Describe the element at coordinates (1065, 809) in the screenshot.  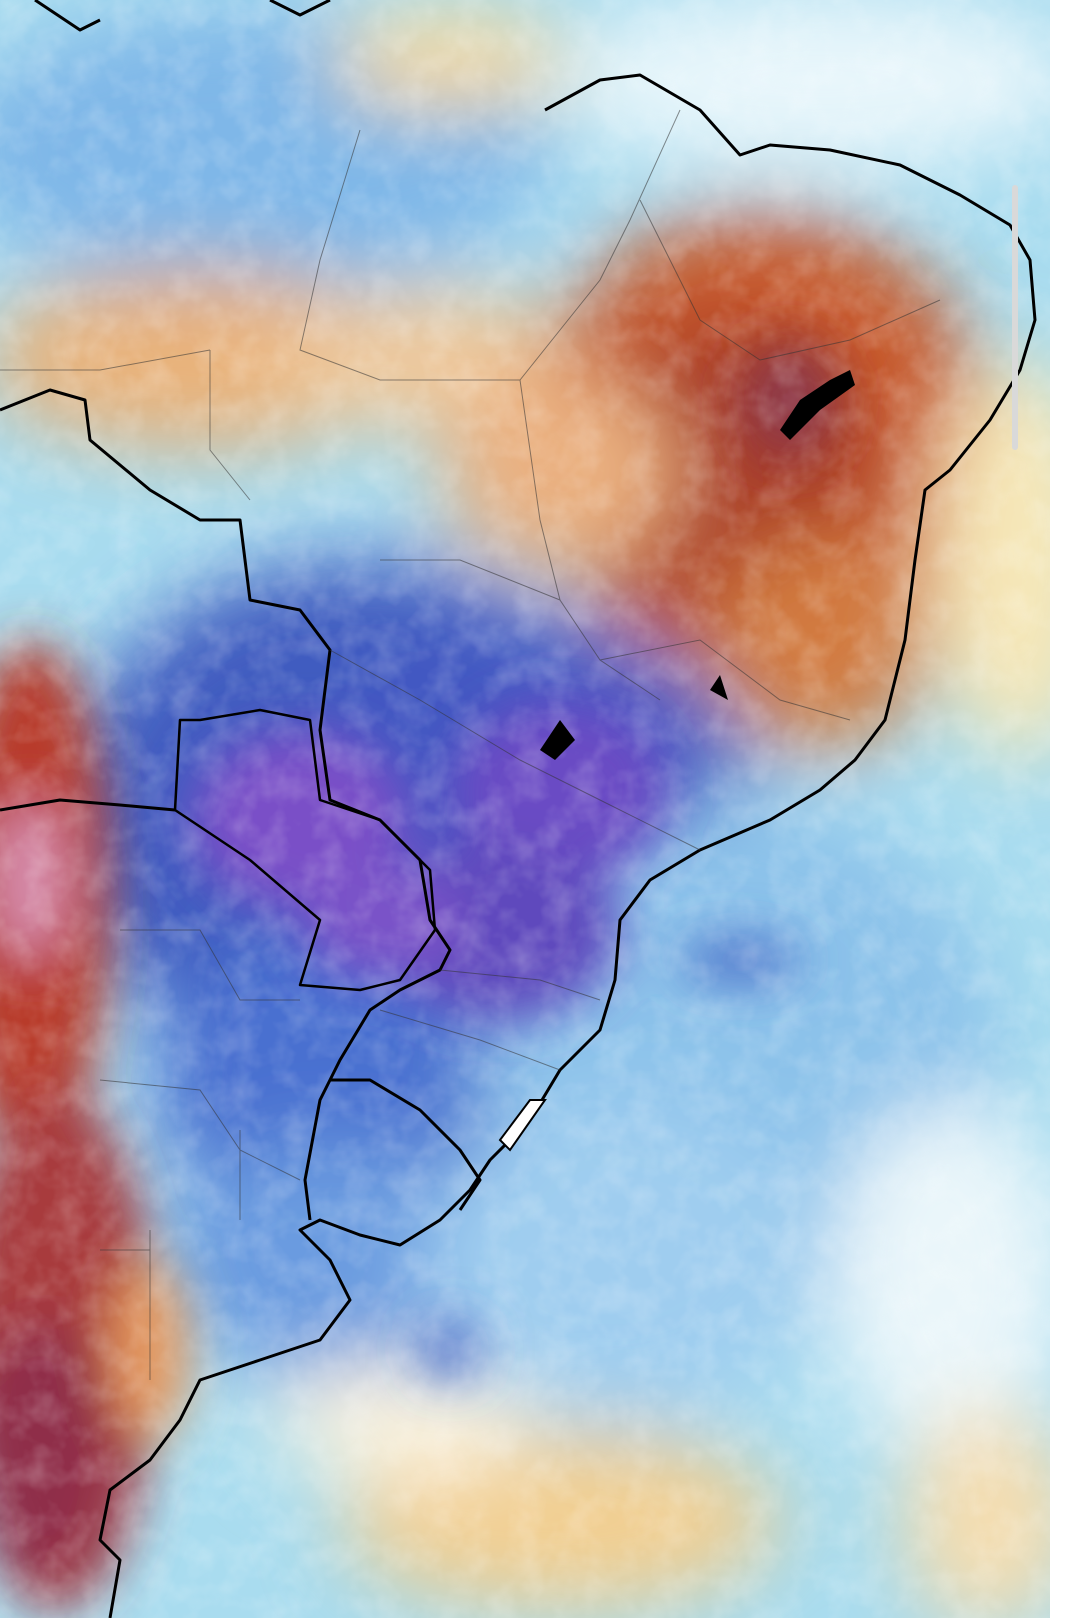
I see `page-margin` at that location.